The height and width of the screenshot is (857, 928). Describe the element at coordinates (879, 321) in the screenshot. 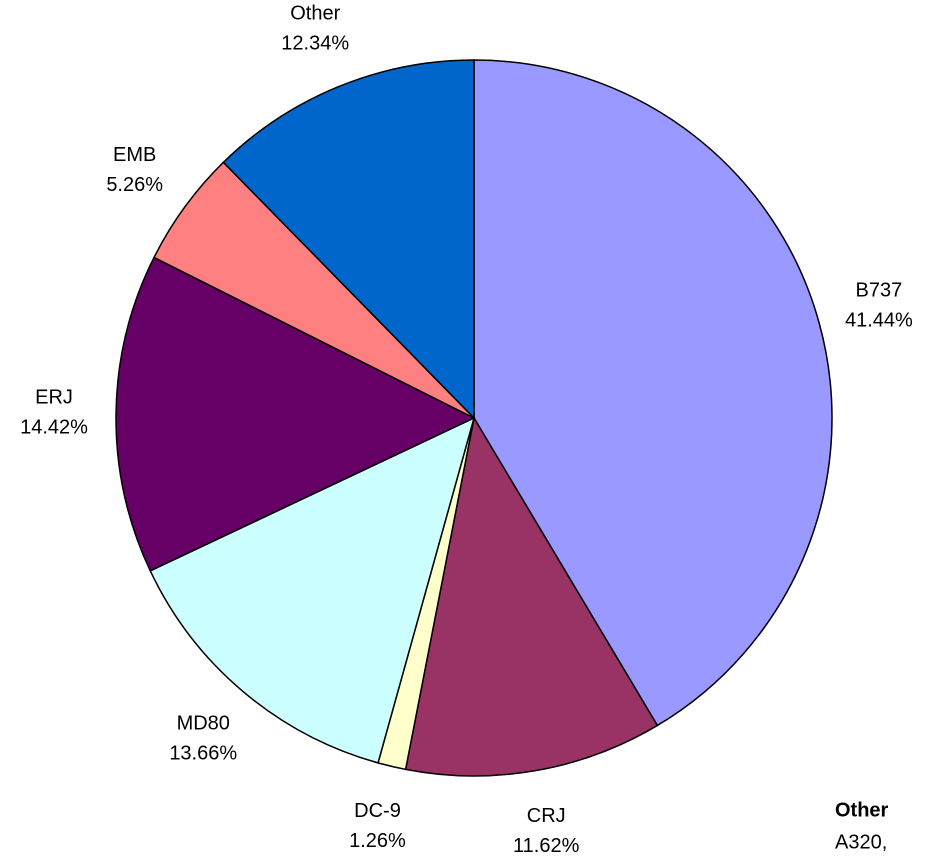

I see `slice-value-label: 41.44%` at that location.